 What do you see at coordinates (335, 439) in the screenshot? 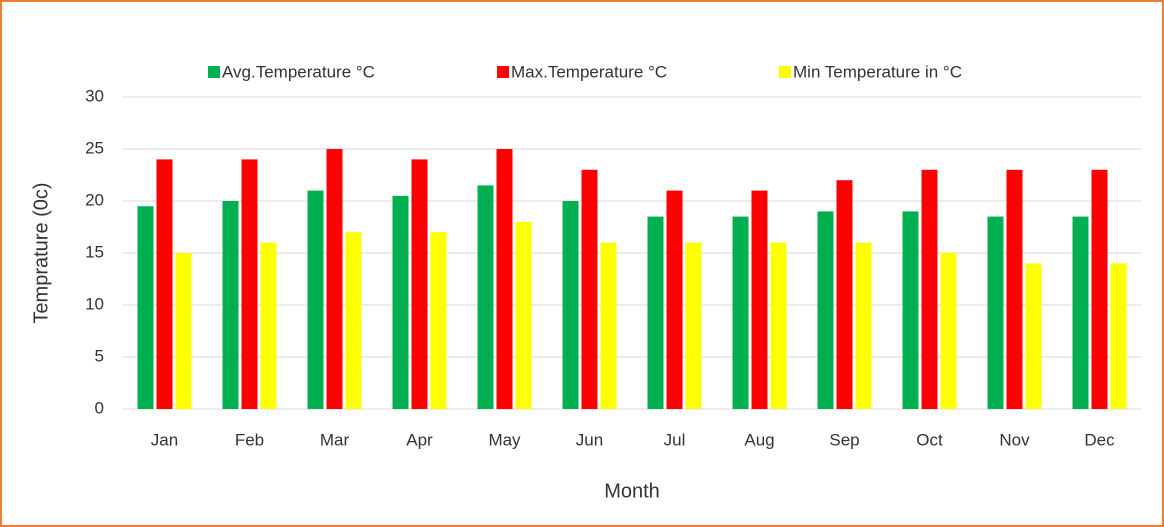
I see `x-tick-label: Mar` at bounding box center [335, 439].